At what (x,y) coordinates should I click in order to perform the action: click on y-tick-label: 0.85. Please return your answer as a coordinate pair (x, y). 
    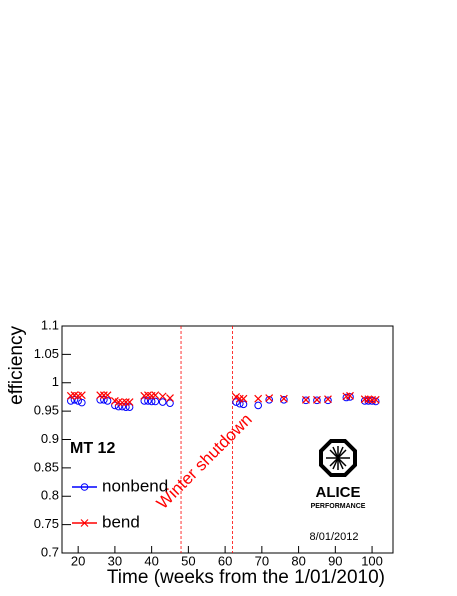
    Looking at the image, I should click on (46, 466).